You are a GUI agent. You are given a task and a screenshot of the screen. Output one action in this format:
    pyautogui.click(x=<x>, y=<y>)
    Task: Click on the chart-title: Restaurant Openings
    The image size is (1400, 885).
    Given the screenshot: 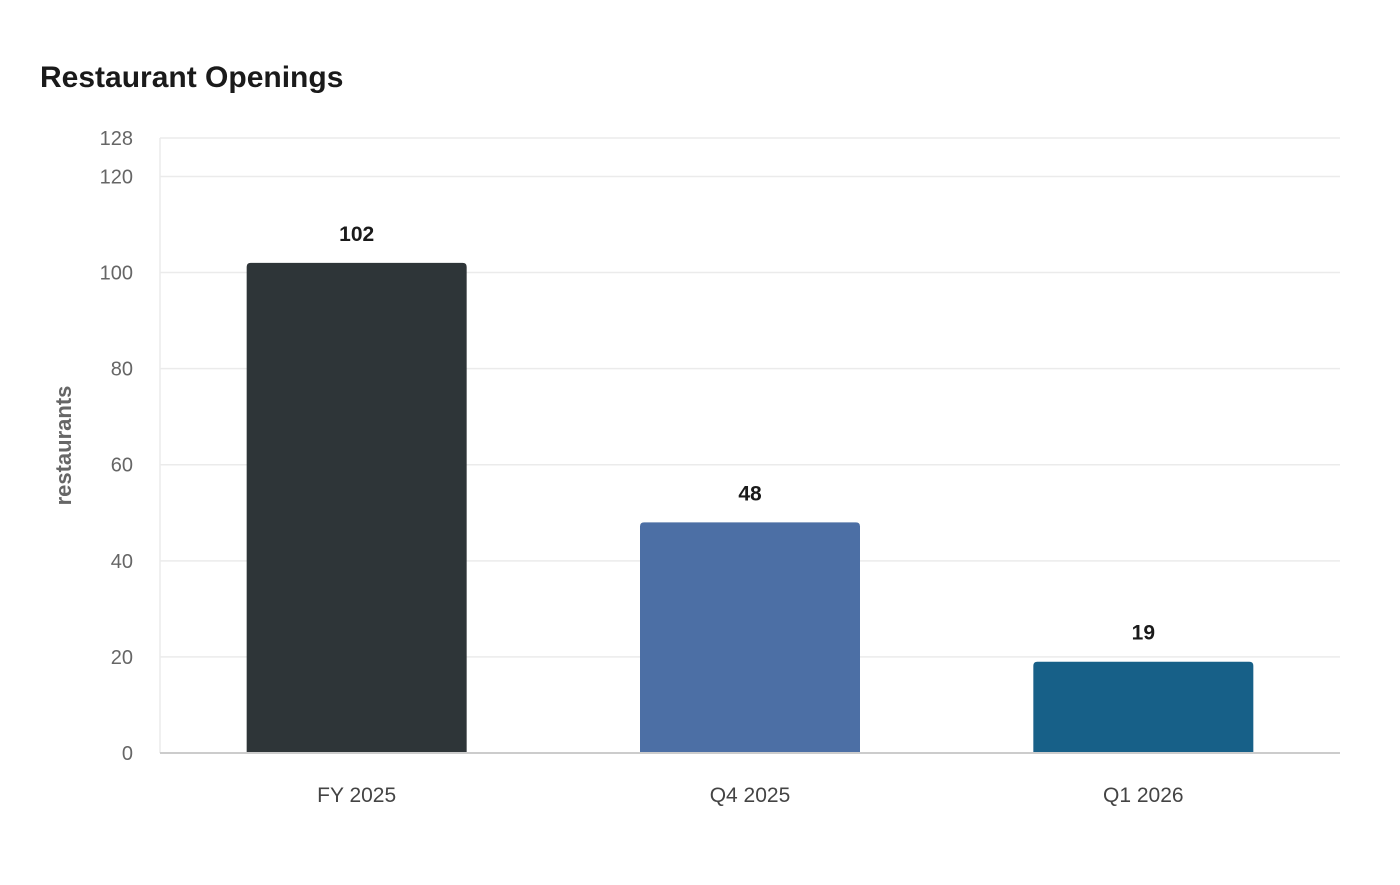 What is the action you would take?
    pyautogui.click(x=192, y=77)
    